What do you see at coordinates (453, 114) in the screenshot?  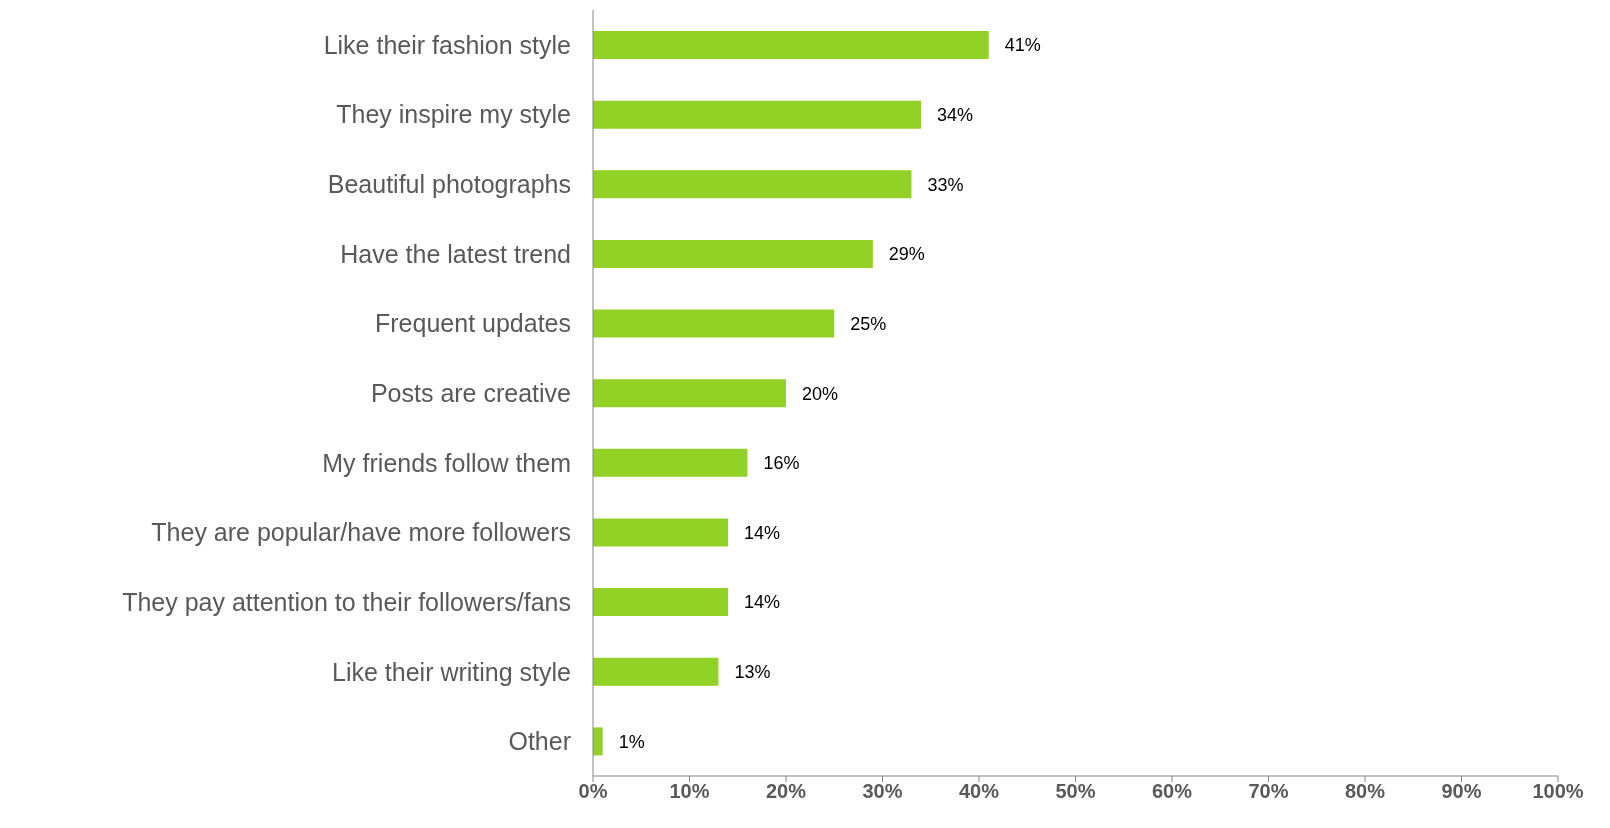 I see `y-tick-label: They inspire my style` at bounding box center [453, 114].